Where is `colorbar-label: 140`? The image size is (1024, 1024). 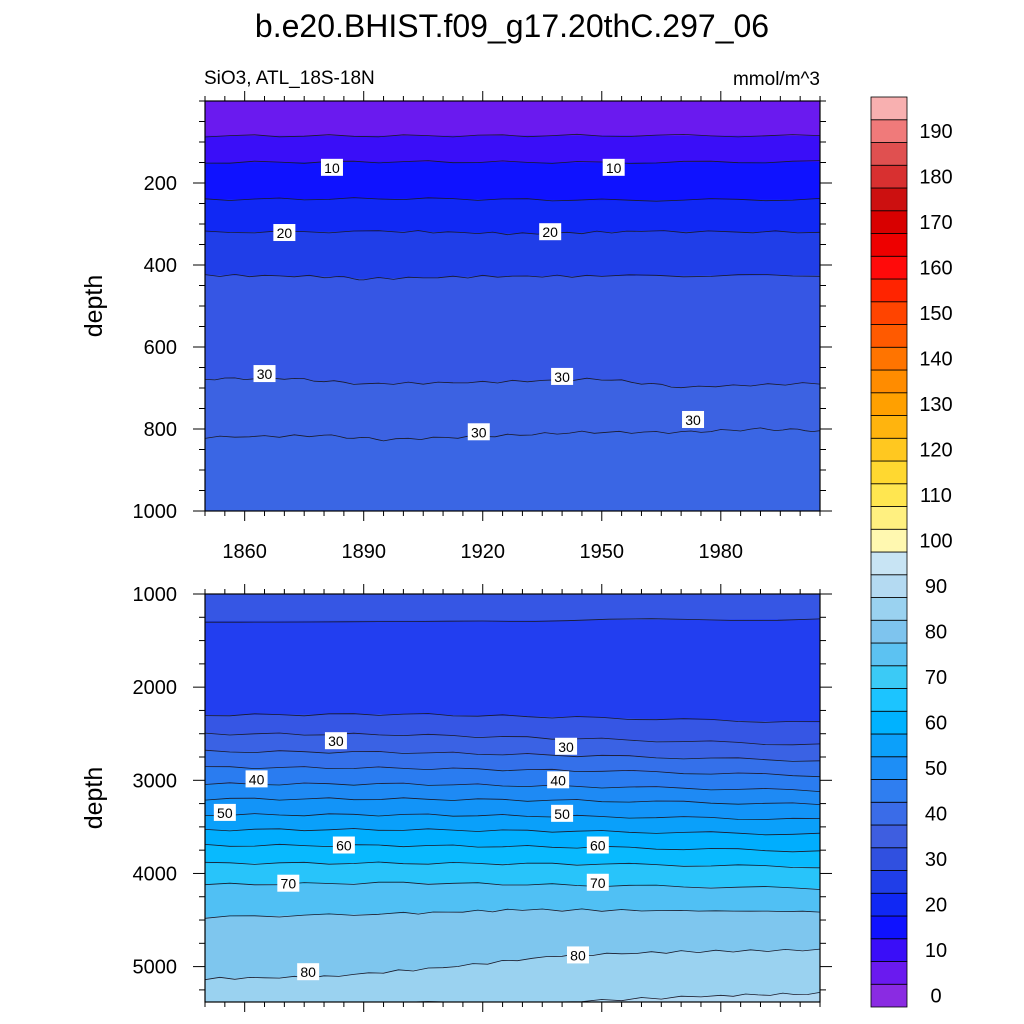 colorbar-label: 140 is located at coordinates (935, 360).